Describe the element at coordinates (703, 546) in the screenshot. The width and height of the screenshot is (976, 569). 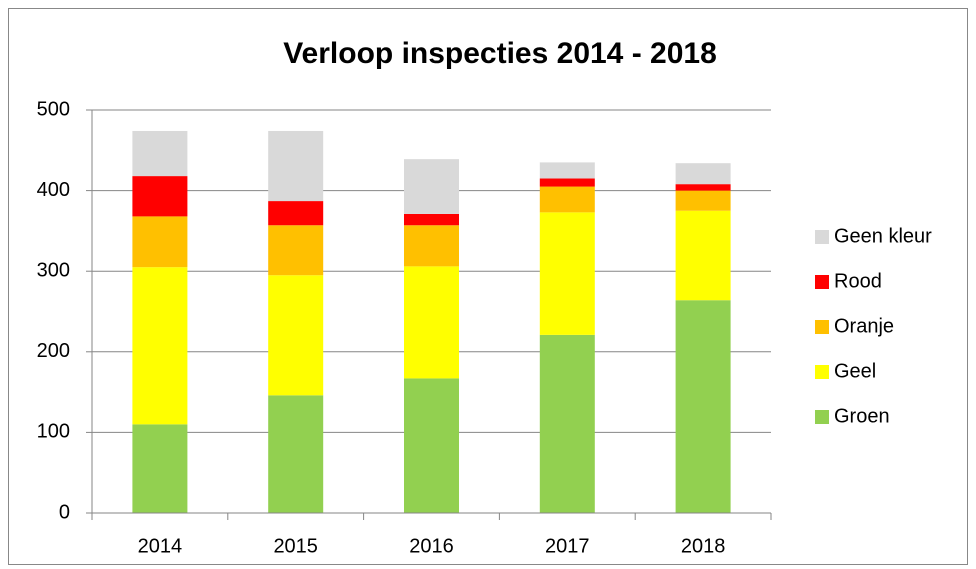
I see `x-tick-label: 2018` at that location.